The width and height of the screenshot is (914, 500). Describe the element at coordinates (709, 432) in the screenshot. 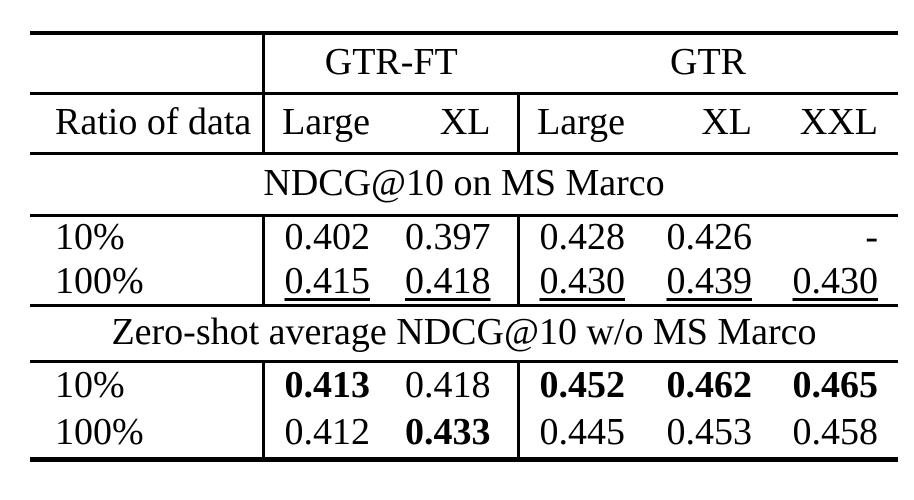

I see `value-cell: 0.453` at that location.